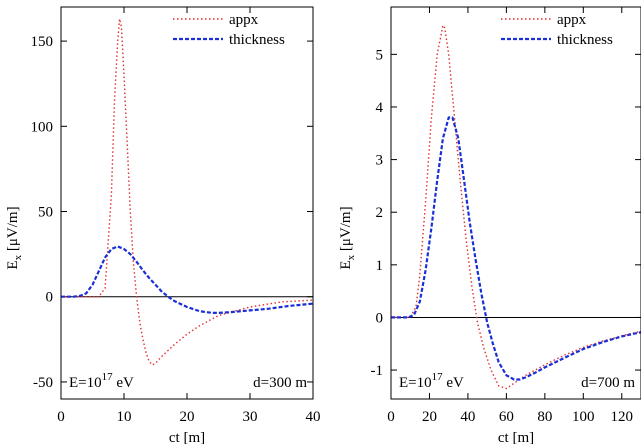 The height and width of the screenshot is (444, 641). Describe the element at coordinates (380, 266) in the screenshot. I see `y-tick-label: 1` at that location.